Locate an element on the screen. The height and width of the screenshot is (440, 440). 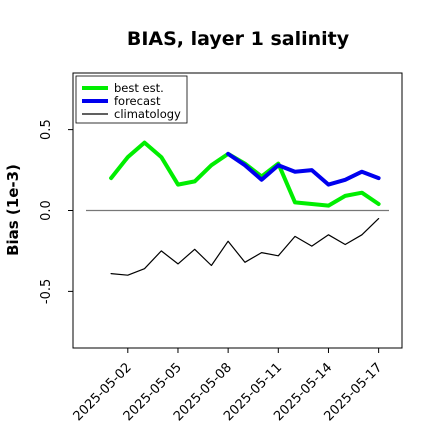
series-line-climatology is located at coordinates (245, 247).